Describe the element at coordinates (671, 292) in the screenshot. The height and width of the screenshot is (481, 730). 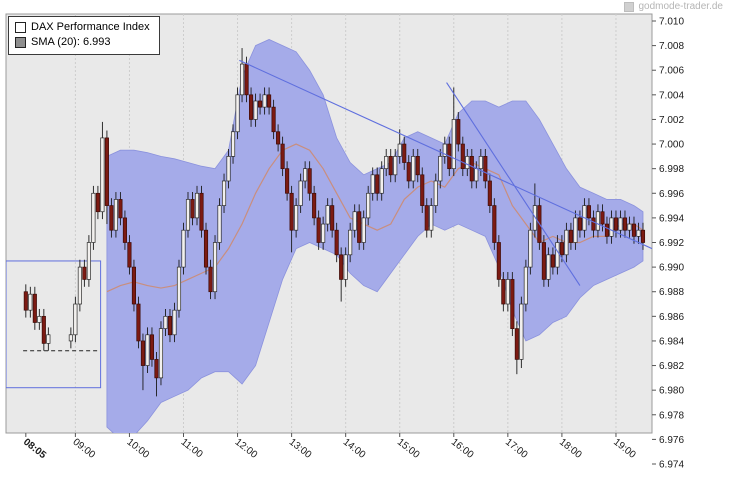
I see `y-tick-label: 6.988` at that location.